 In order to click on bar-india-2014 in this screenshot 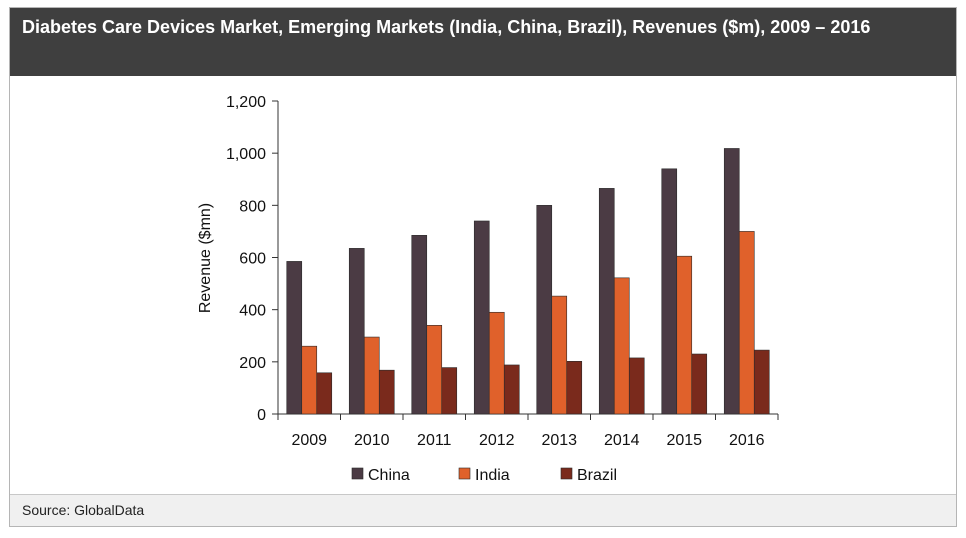, I will do `click(621, 346)`.